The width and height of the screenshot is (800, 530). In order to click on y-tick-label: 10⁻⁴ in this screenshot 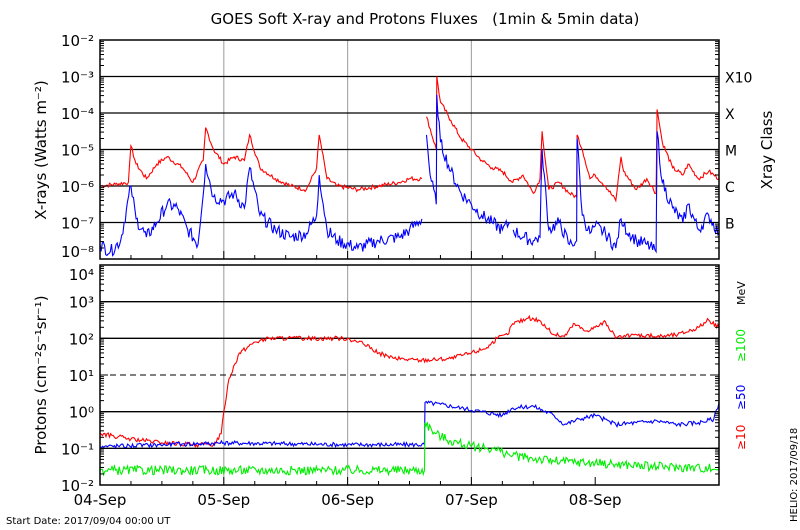, I will do `click(77, 114)`.